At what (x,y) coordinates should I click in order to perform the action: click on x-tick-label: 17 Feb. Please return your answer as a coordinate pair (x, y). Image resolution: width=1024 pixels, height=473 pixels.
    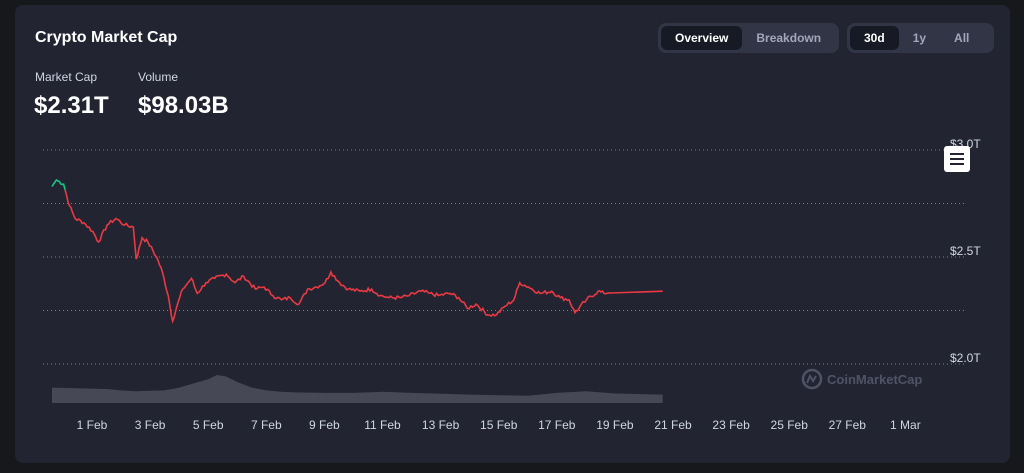
    Looking at the image, I should click on (557, 425).